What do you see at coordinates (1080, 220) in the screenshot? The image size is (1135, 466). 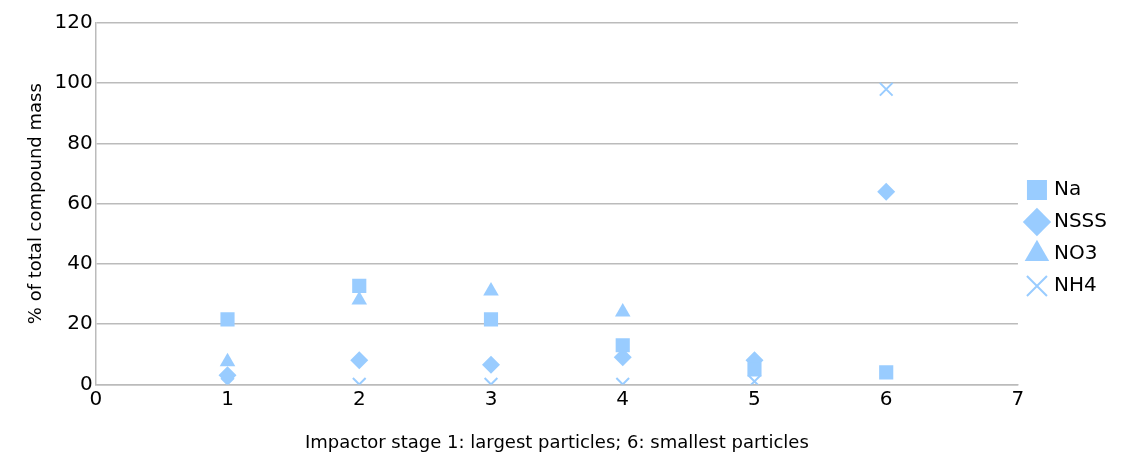 I see `legend-label: NSSS` at bounding box center [1080, 220].